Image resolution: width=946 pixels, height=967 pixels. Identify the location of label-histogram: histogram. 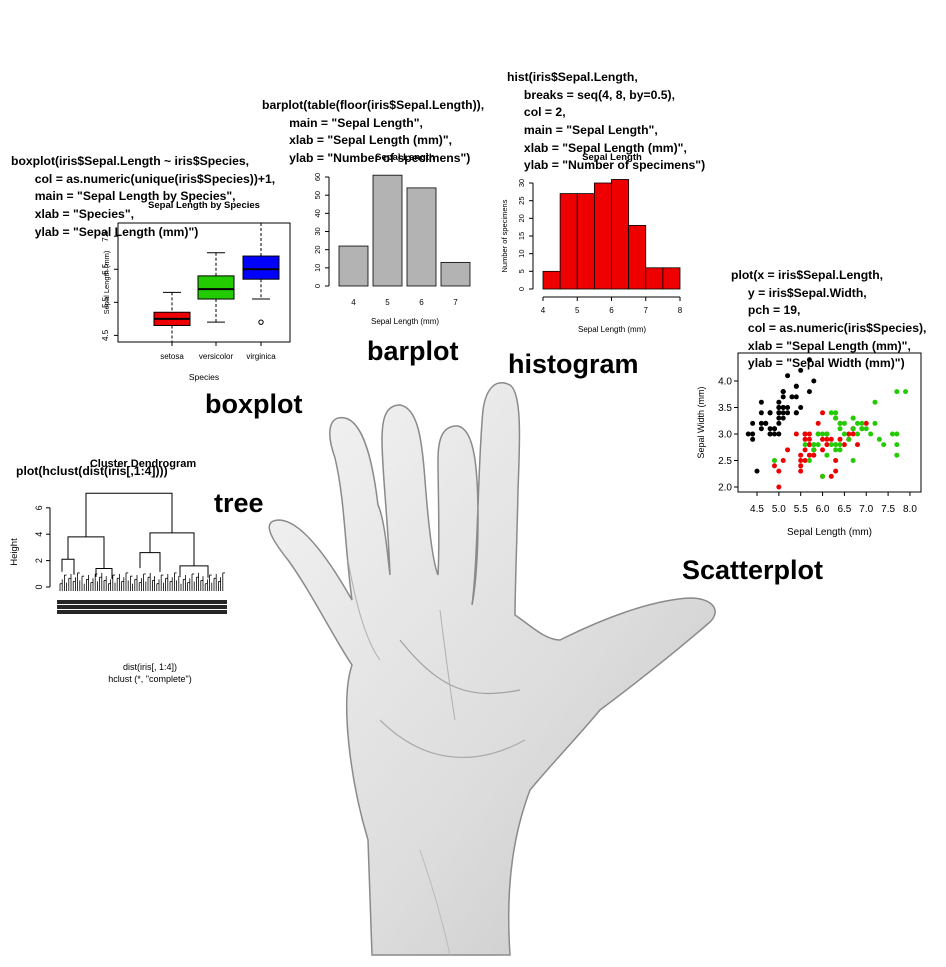
(573, 364).